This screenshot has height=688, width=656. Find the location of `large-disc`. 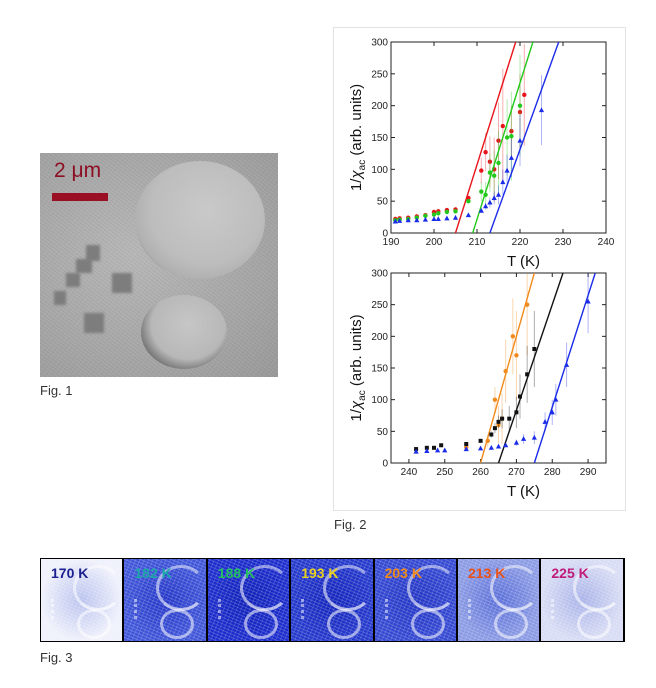

large-disc is located at coordinates (200, 220).